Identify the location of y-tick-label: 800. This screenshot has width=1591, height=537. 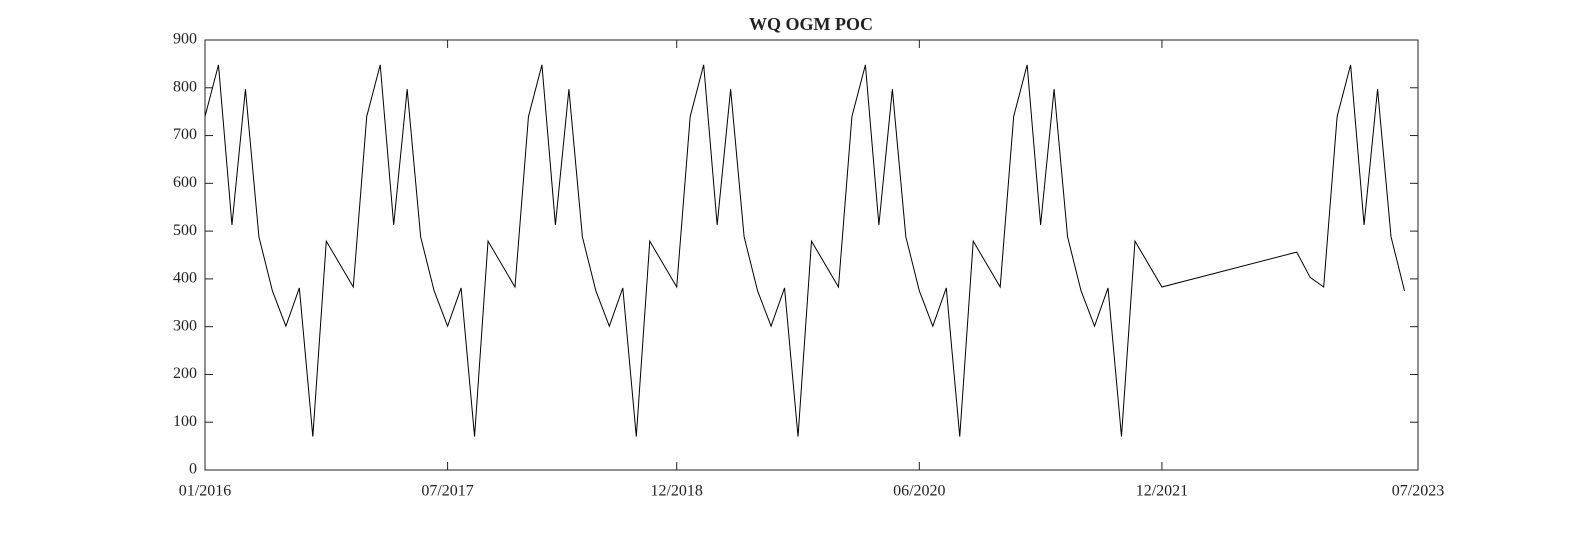
(185, 86).